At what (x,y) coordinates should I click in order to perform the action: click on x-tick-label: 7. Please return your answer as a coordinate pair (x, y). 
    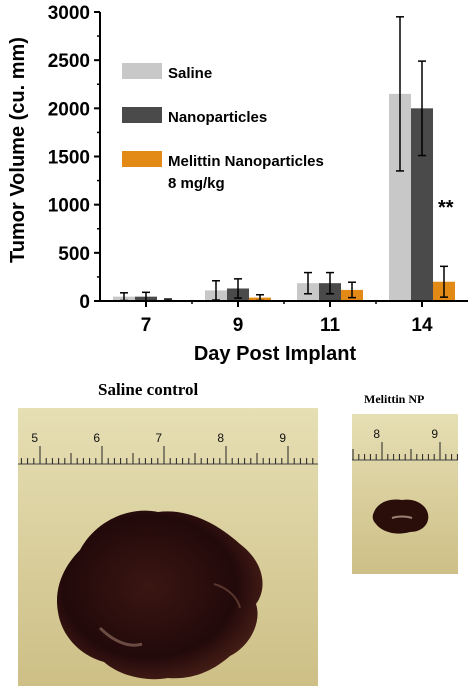
    Looking at the image, I should click on (146, 325).